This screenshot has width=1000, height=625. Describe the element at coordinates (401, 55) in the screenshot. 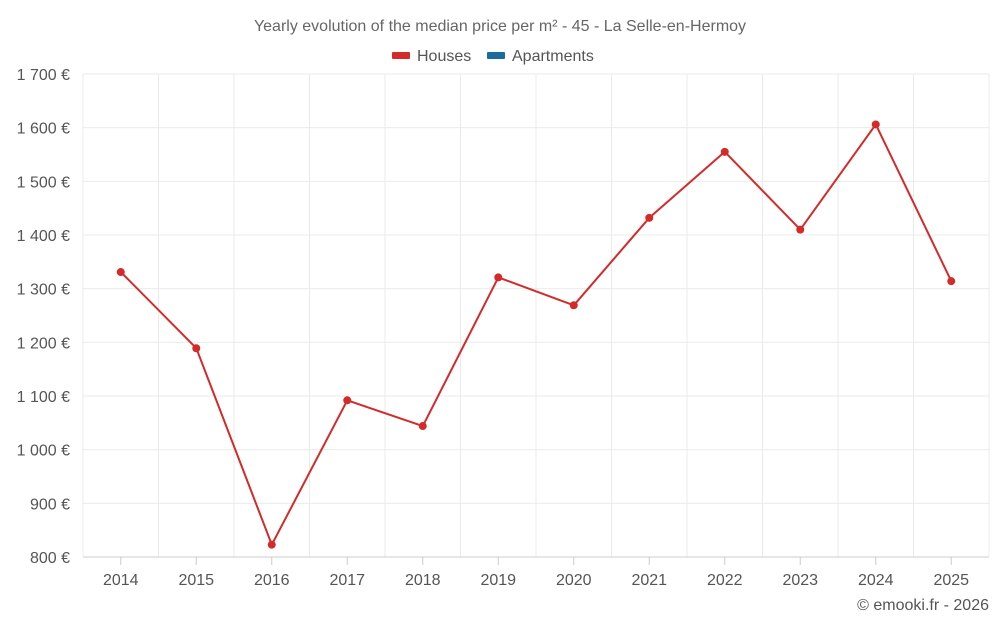

I see `legend-swatch-houses` at that location.